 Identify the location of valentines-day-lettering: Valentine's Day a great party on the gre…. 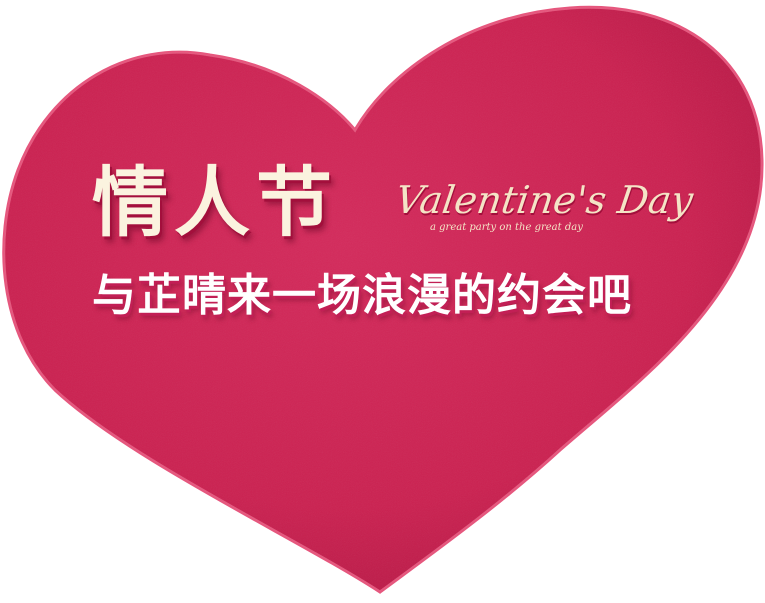
(544, 208).